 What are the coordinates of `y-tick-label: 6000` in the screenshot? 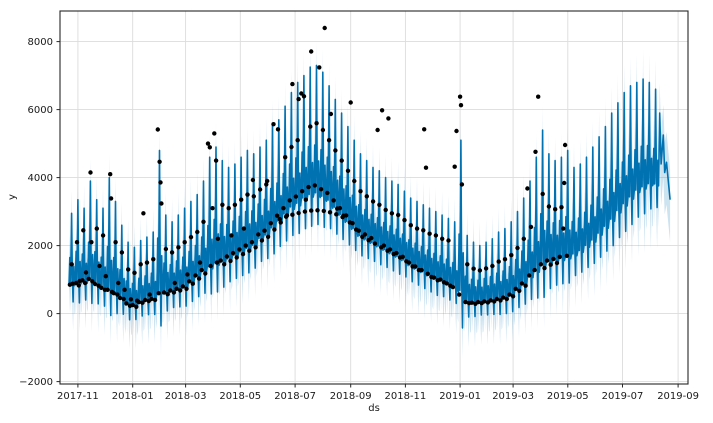 It's located at (40, 110).